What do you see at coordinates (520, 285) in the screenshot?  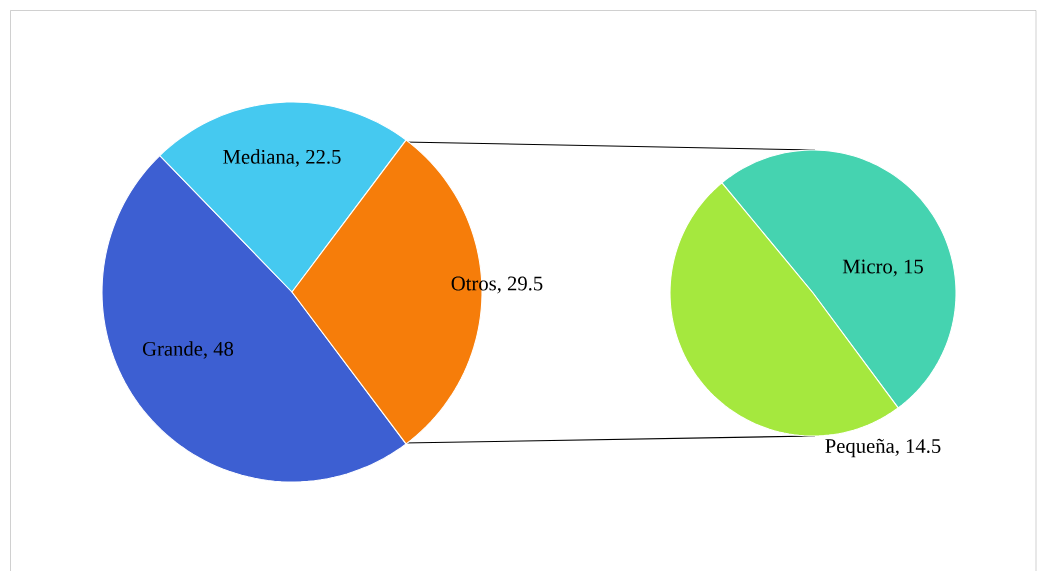 I see `data-label: , 29.5` at bounding box center [520, 285].